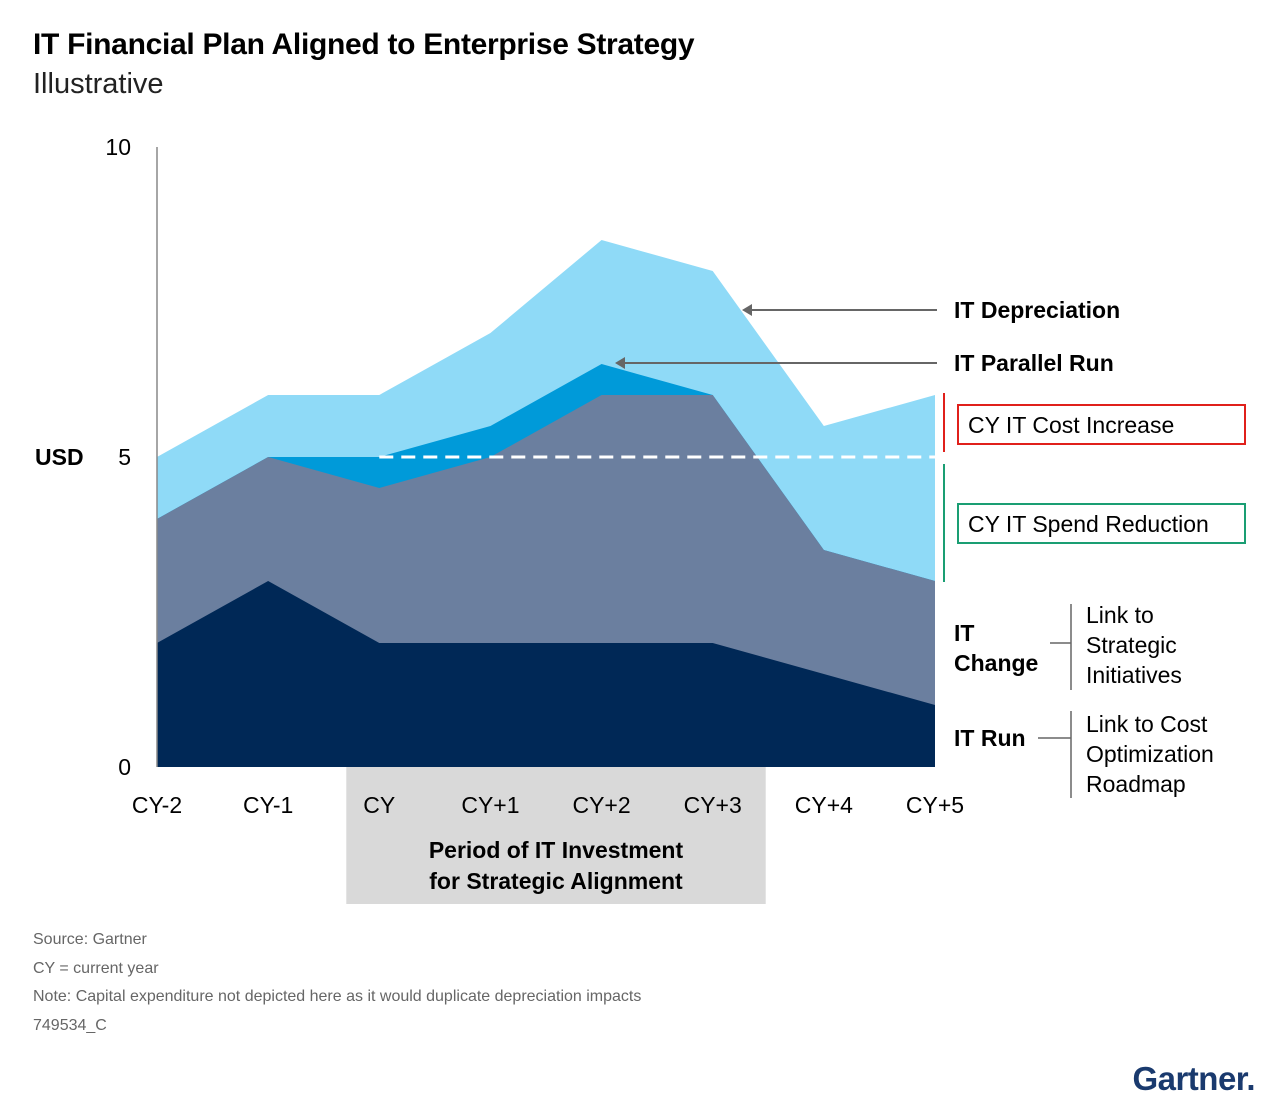 This screenshot has width=1280, height=1110. Describe the element at coordinates (990, 738) in the screenshot. I see `label-it-run: IT Run` at that location.